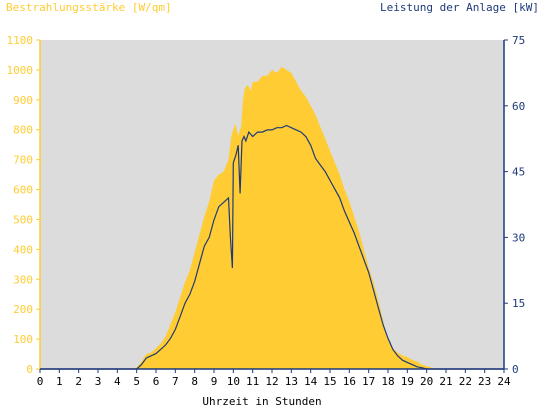  Describe the element at coordinates (252, 381) in the screenshot. I see `x-tick-label: 11` at that location.